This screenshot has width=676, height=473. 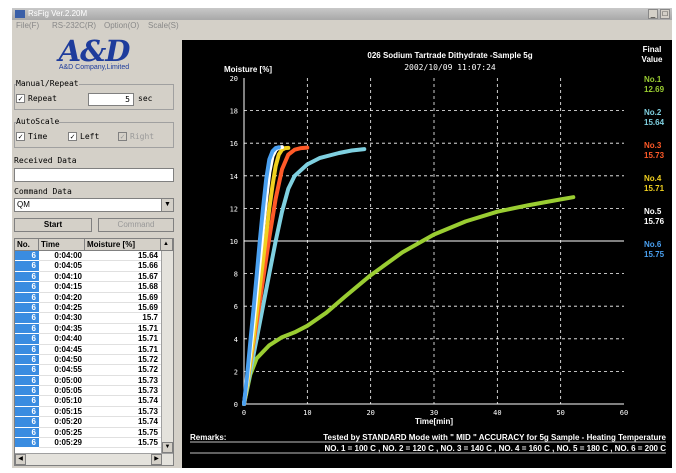 I want to click on final-value-header-line1: Final, so click(x=652, y=49).